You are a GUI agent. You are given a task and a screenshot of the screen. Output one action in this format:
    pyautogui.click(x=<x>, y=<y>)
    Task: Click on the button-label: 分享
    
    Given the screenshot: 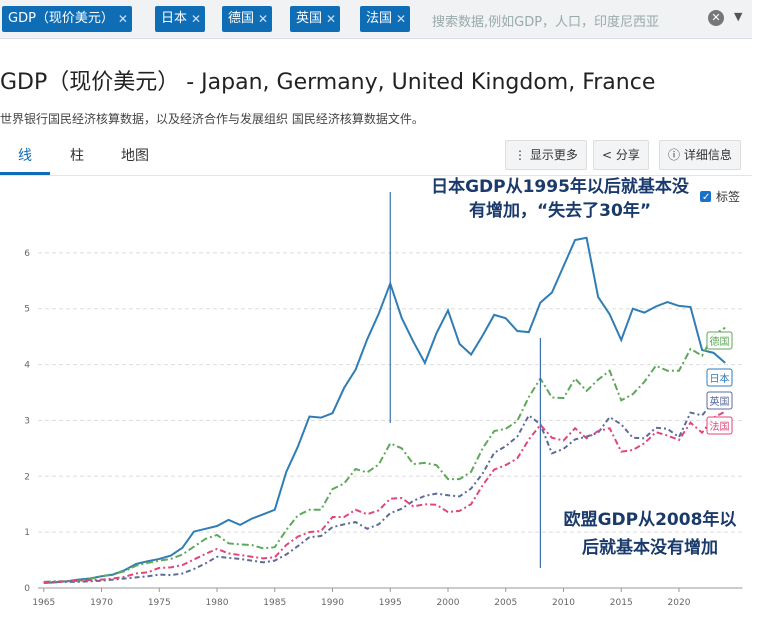 What is the action you would take?
    pyautogui.click(x=627, y=155)
    